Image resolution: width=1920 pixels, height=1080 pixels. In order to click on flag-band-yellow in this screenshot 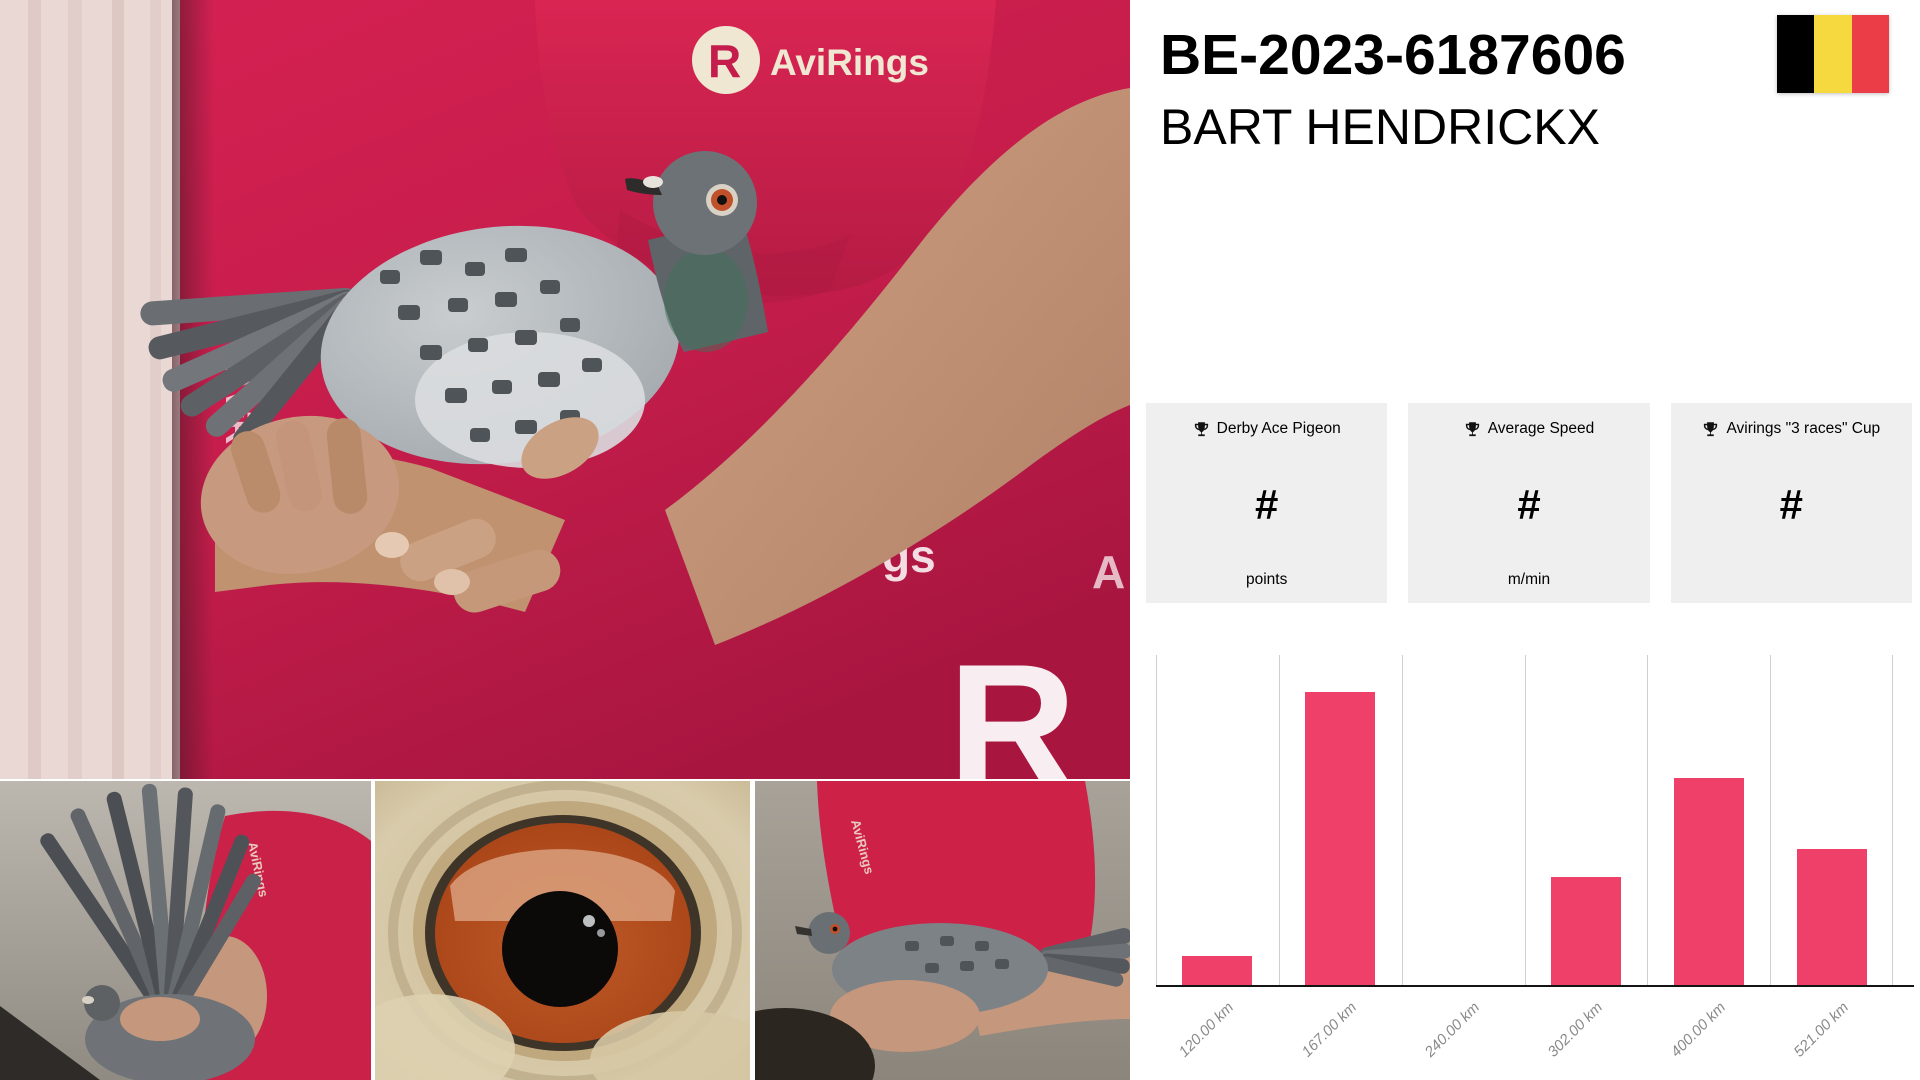, I will do `click(1833, 54)`.